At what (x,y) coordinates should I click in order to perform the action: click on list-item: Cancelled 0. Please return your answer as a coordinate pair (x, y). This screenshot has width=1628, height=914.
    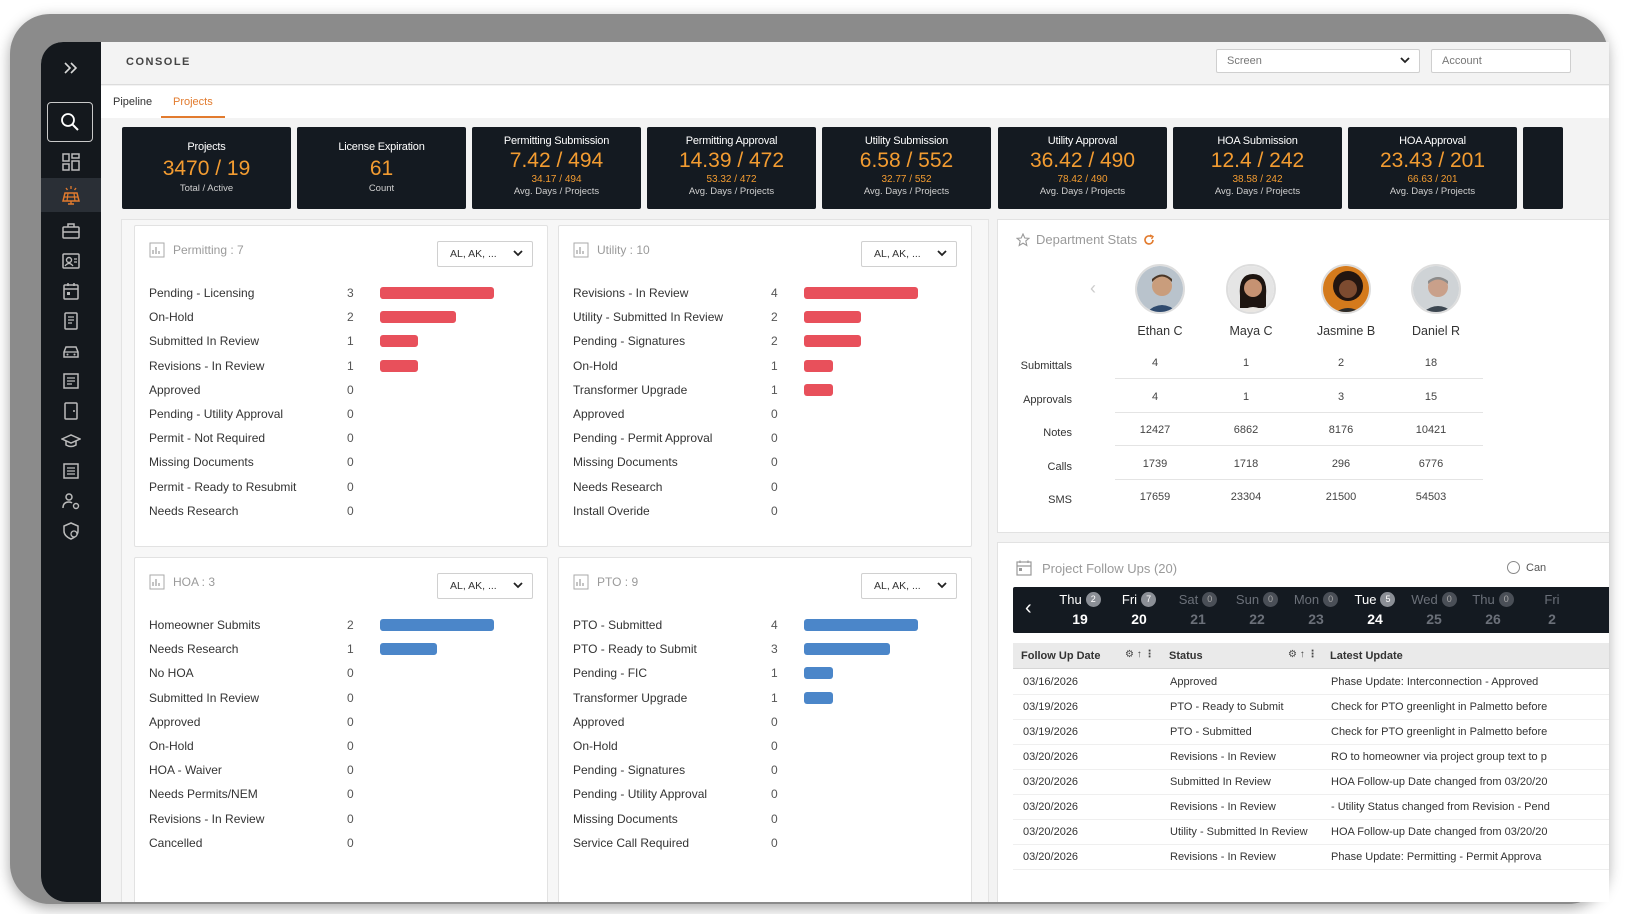
    Looking at the image, I should click on (341, 844).